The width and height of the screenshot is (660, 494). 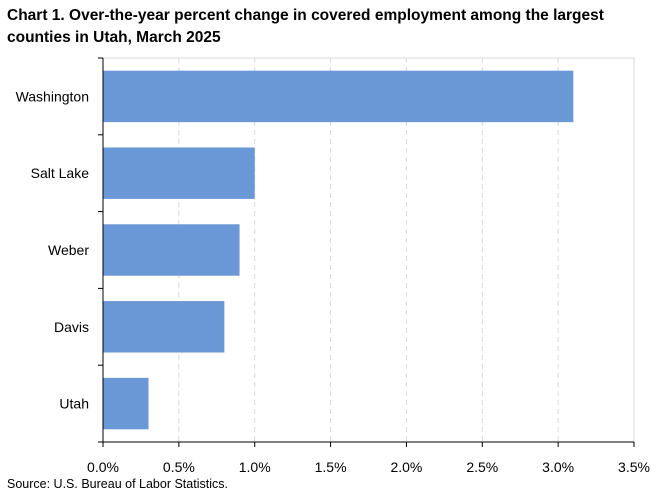 I want to click on category-label: Weber, so click(x=68, y=250).